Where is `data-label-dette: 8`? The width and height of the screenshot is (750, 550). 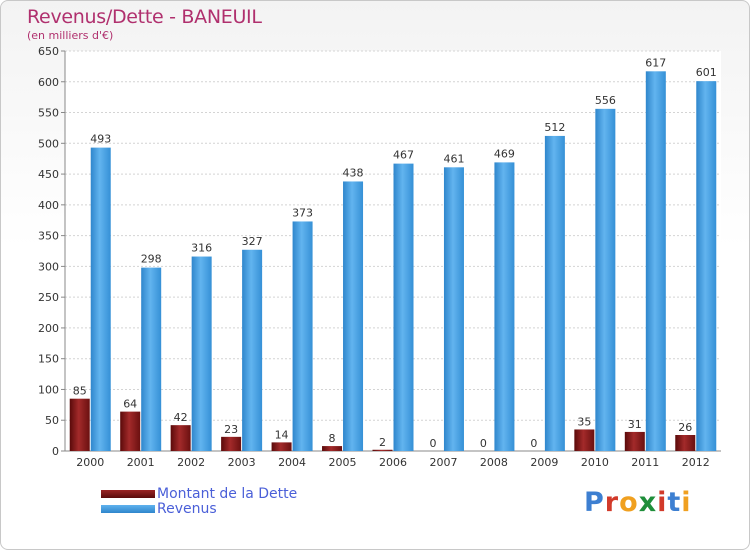 data-label-dette: 8 is located at coordinates (332, 438).